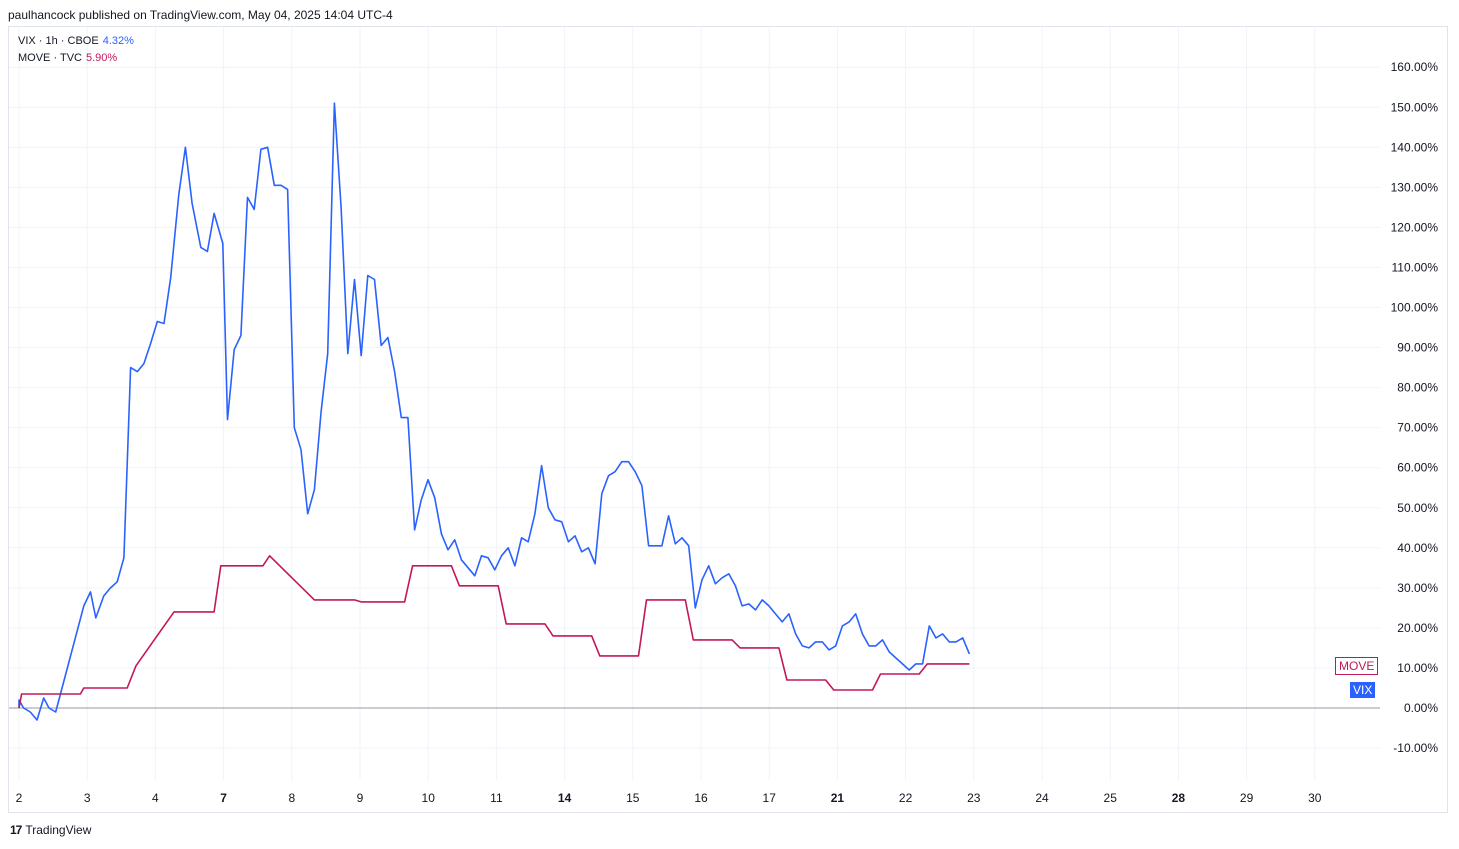  Describe the element at coordinates (19, 798) in the screenshot. I see `x-tick-label: 2` at that location.